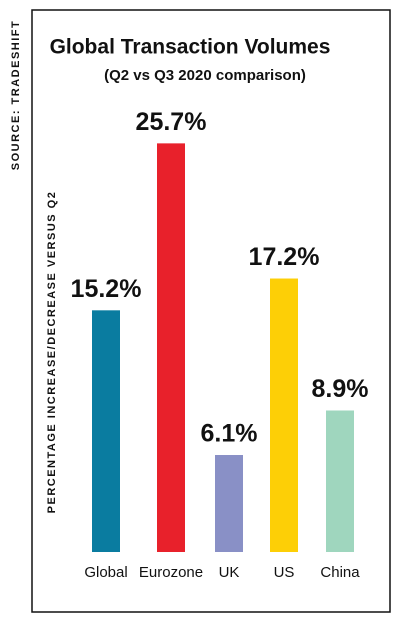  I want to click on value-label: 8.9%, so click(340, 389).